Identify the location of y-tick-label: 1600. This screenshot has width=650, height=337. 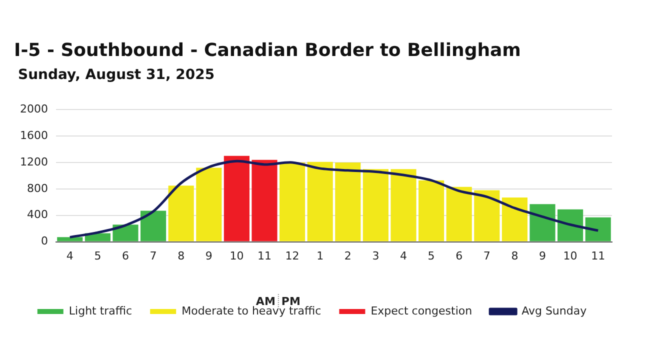
(34, 135).